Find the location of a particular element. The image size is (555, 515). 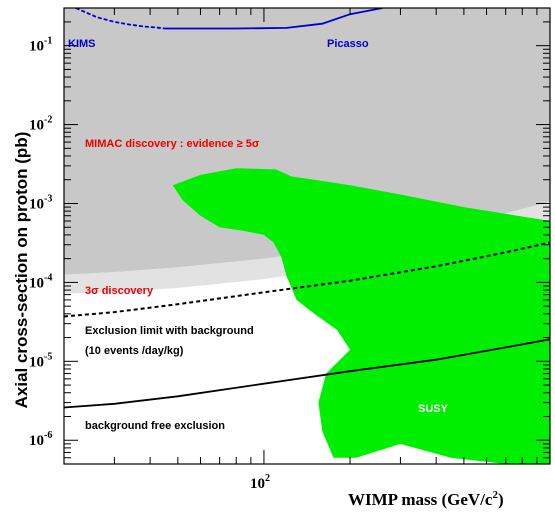

y-axis-title: Axial cross-section on proton (pb) is located at coordinates (21, 270).